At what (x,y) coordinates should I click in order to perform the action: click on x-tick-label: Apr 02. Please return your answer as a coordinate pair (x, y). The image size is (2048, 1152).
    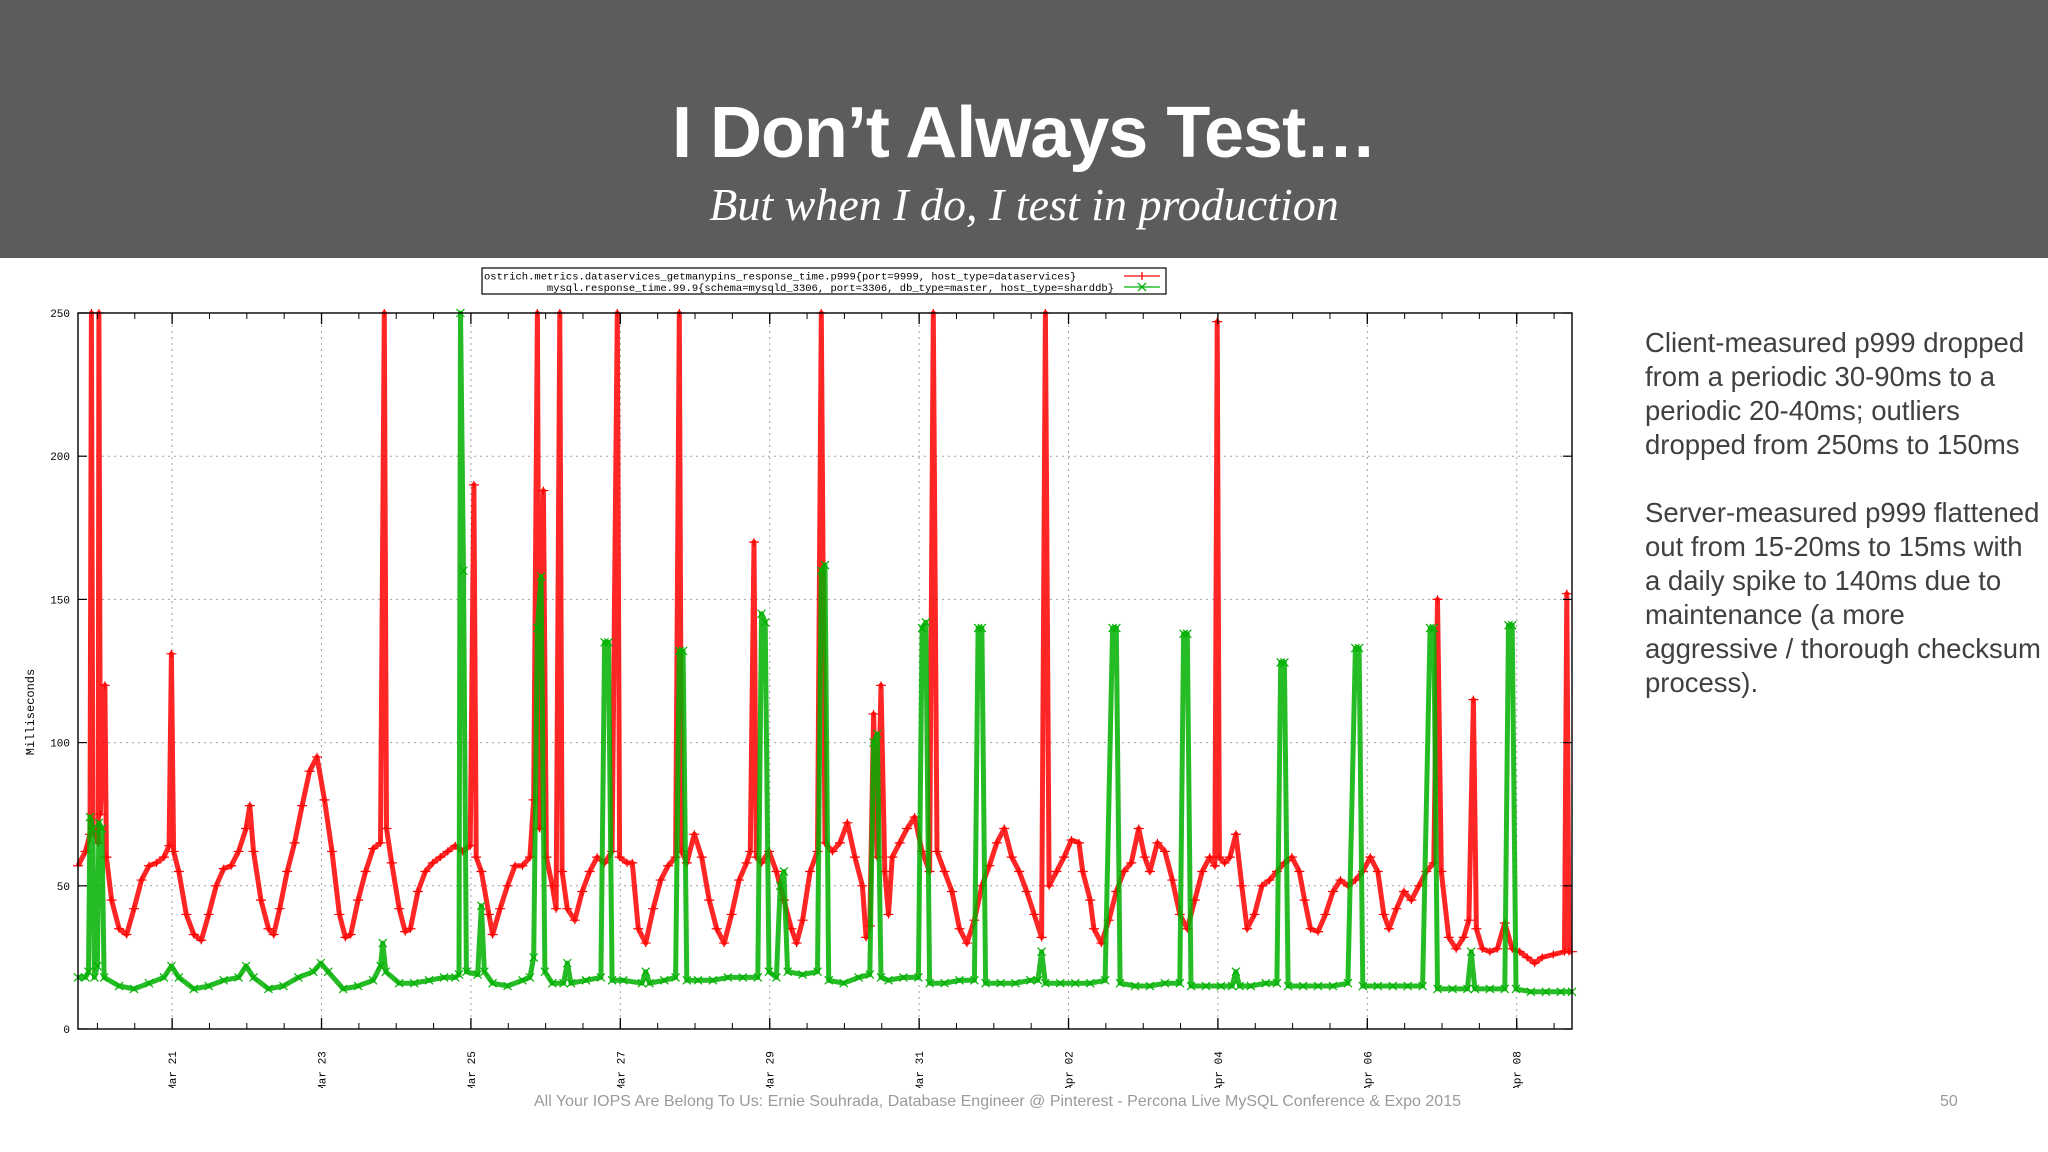
    Looking at the image, I should click on (1071, 1069).